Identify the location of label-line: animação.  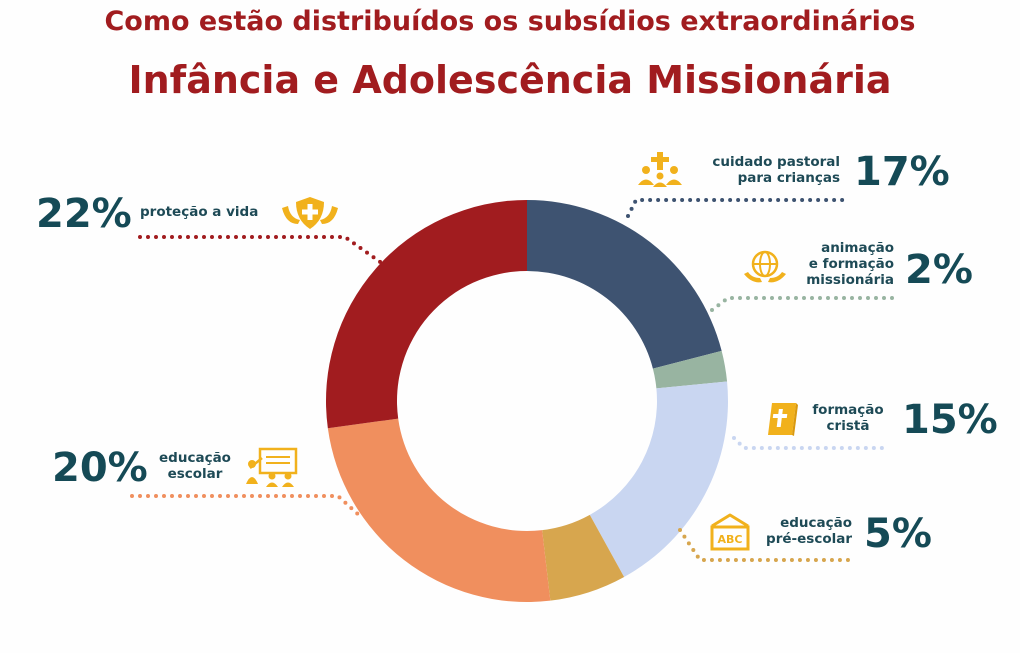
(857, 248).